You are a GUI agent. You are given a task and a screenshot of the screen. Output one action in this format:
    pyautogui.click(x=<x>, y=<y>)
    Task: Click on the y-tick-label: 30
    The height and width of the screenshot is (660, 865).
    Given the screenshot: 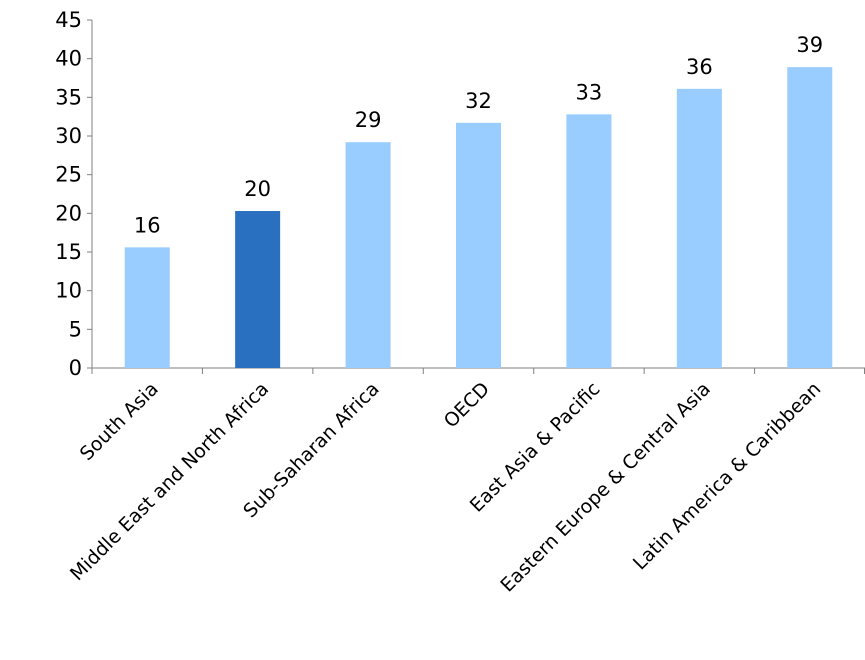 What is the action you would take?
    pyautogui.click(x=68, y=136)
    